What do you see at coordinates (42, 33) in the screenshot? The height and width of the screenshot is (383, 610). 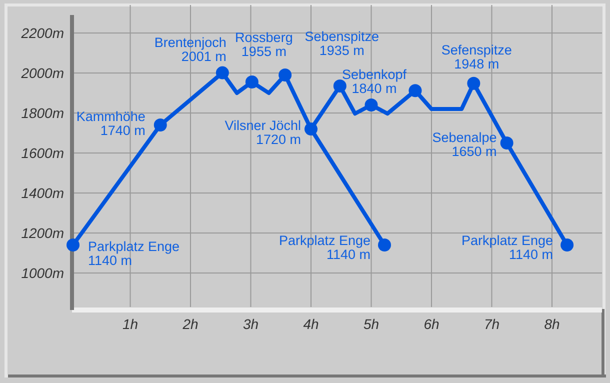 I see `y-tick-label: 2200m` at bounding box center [42, 33].